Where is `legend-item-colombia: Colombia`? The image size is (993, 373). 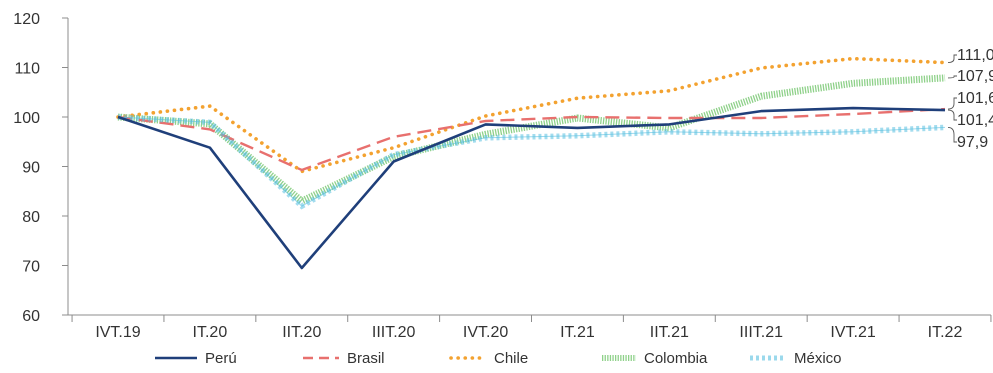
legend-item-colombia: Colombia is located at coordinates (655, 358).